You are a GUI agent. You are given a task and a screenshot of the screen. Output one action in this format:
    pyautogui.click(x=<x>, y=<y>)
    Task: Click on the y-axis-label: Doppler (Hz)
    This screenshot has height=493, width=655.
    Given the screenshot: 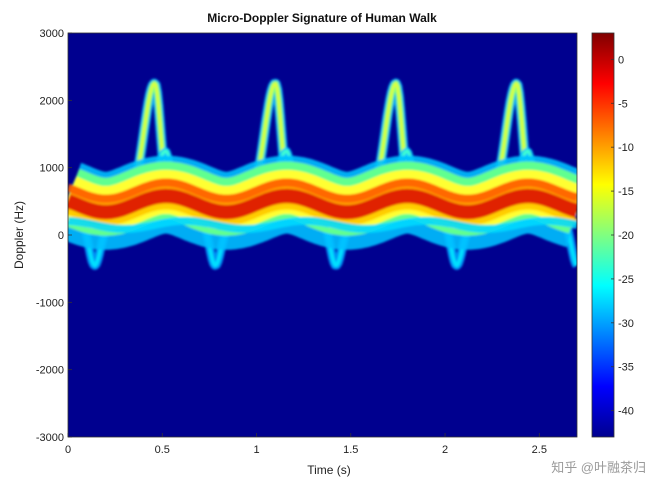 What is the action you would take?
    pyautogui.click(x=19, y=235)
    